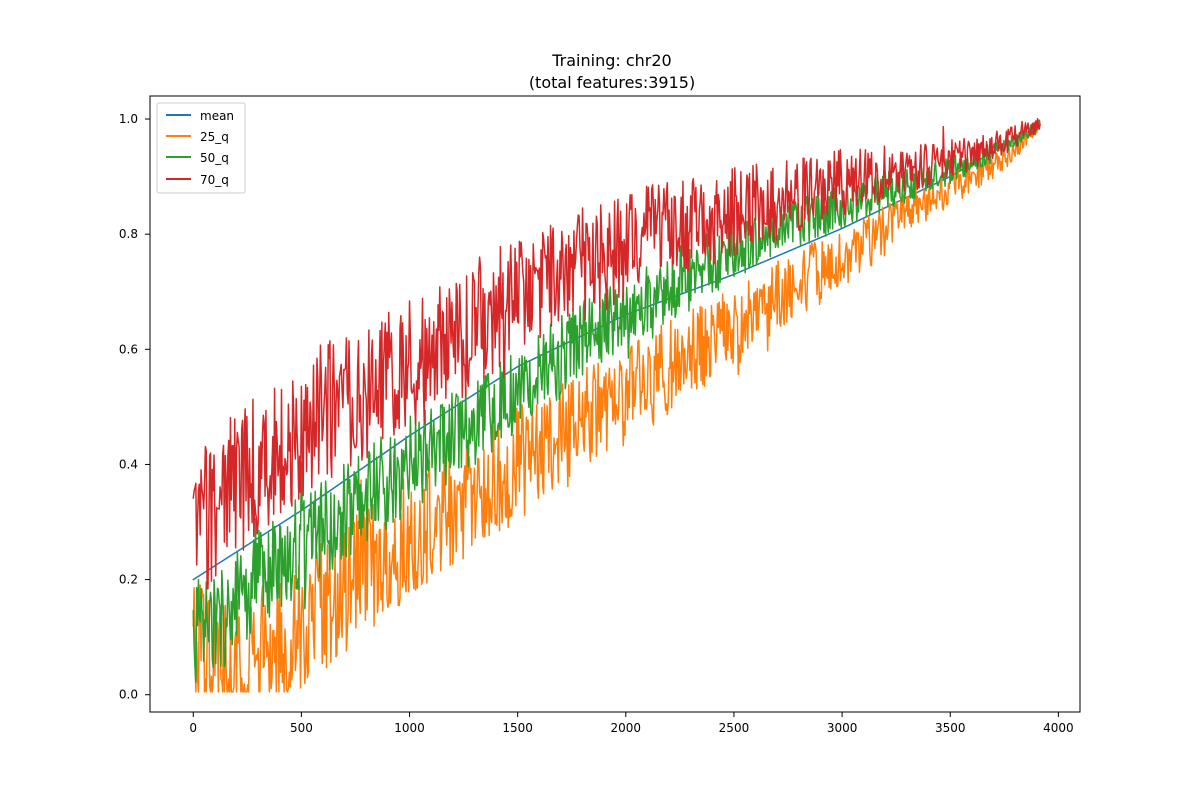 The height and width of the screenshot is (804, 1200). What do you see at coordinates (612, 82) in the screenshot?
I see `chart-subtitle: (total features:3915)` at bounding box center [612, 82].